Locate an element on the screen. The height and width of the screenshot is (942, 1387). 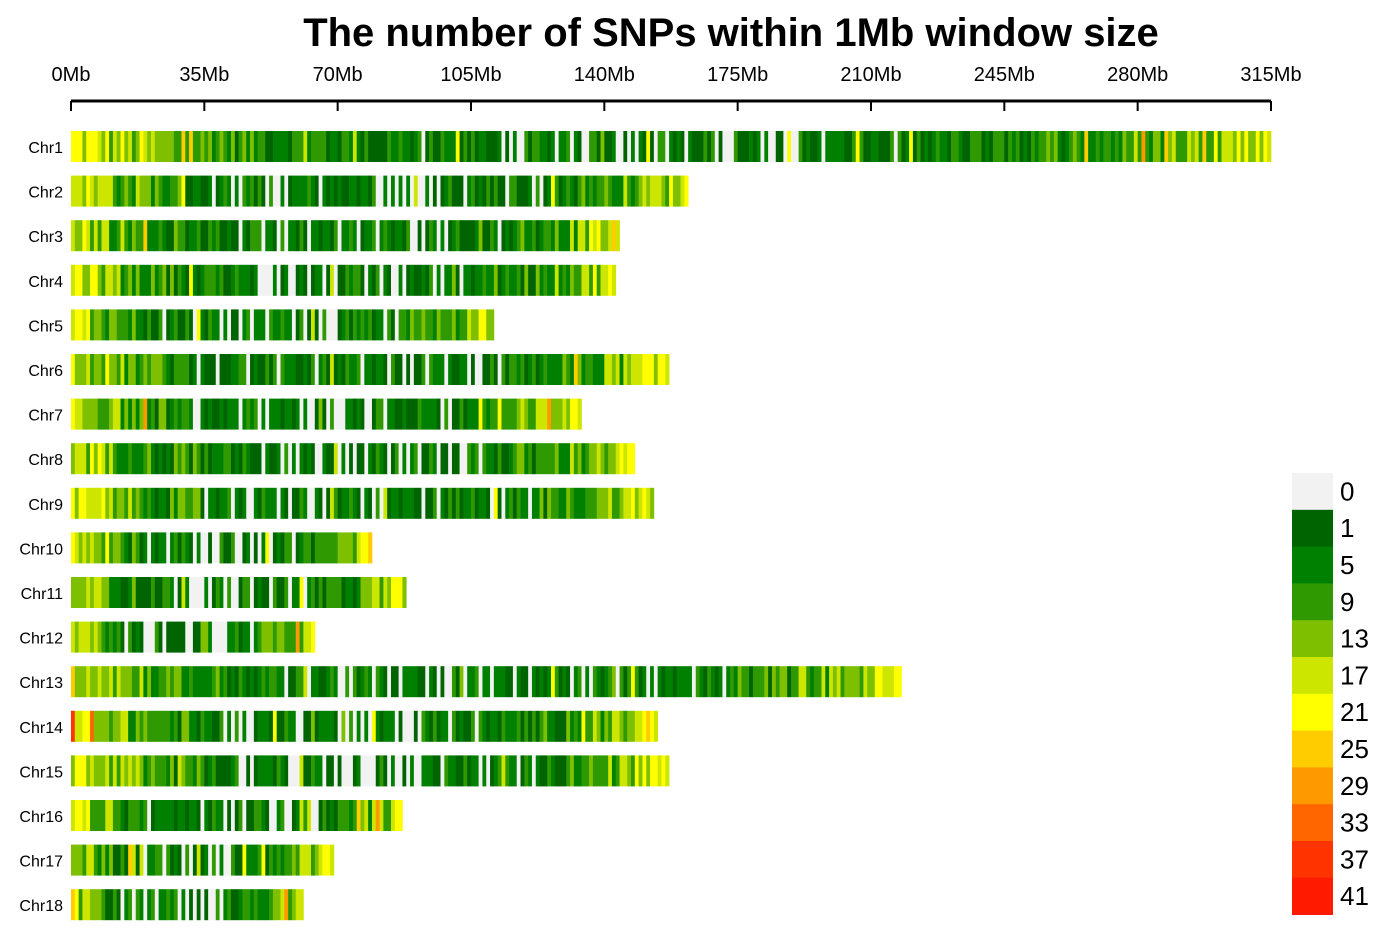
legend-swatch is located at coordinates (1312, 528).